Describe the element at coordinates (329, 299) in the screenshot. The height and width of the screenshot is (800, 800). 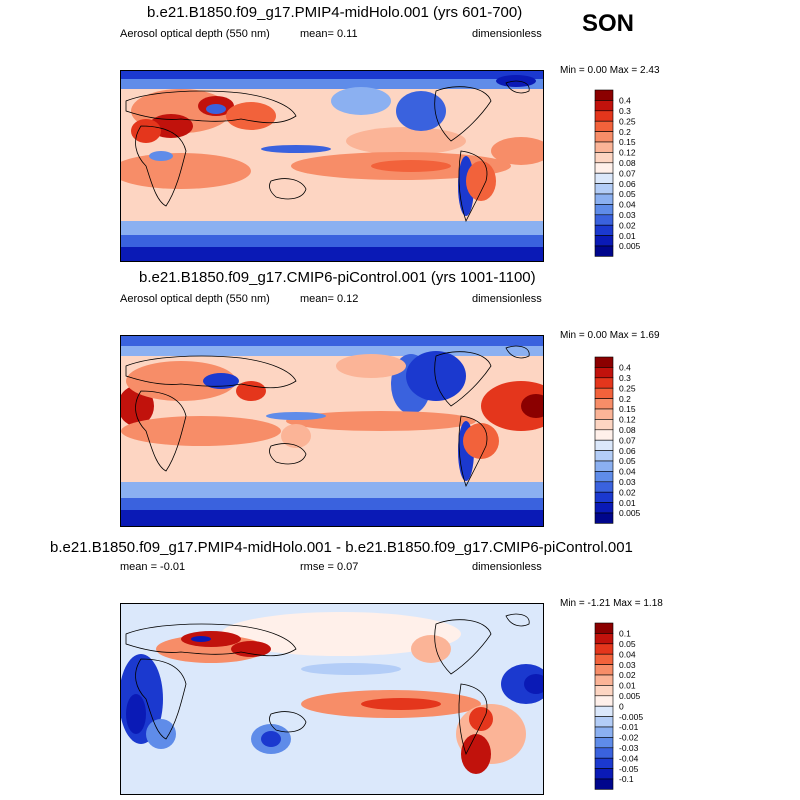
I see `panel2-mean-label: mean= 0.12` at that location.